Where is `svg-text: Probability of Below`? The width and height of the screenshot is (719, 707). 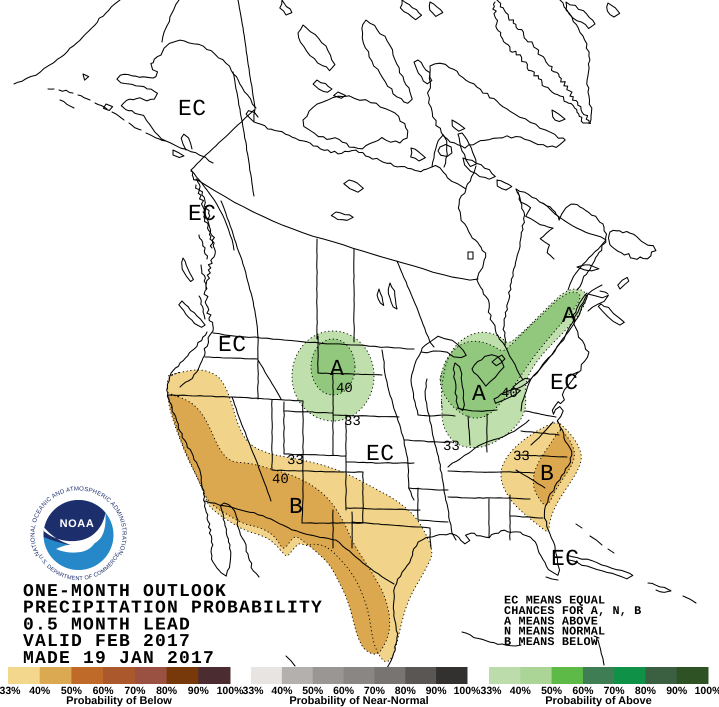
svg-text: Probability of Below is located at coordinates (119, 701).